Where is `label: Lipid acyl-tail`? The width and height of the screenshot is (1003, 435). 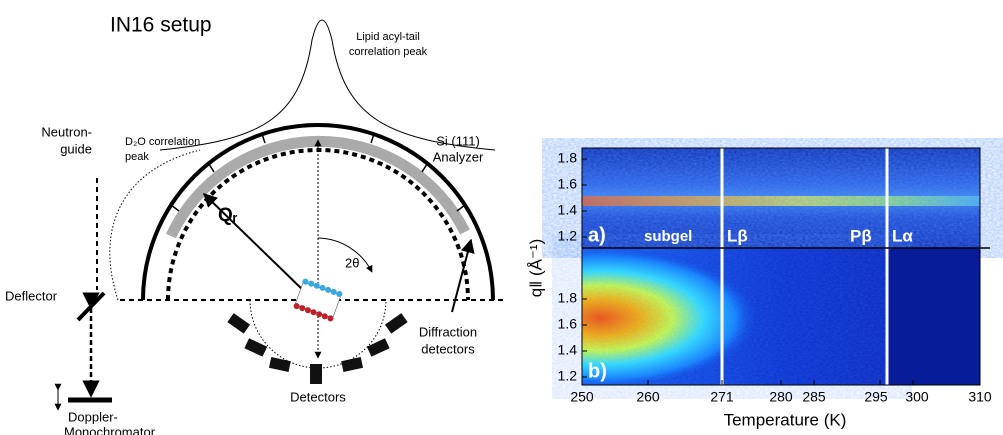 label: Lipid acyl-tail is located at coordinates (388, 37).